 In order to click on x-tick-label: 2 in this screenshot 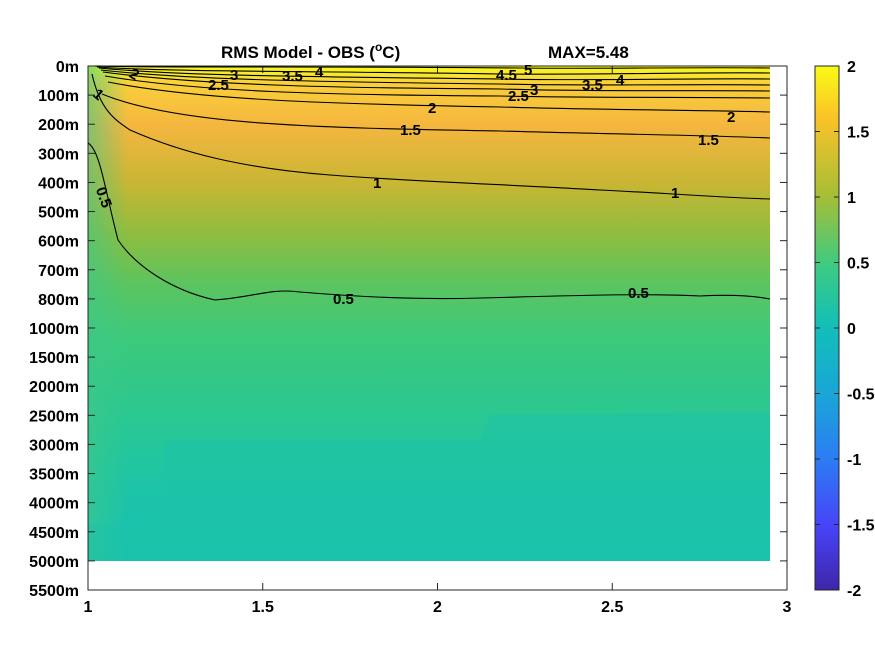, I will do `click(437, 607)`.